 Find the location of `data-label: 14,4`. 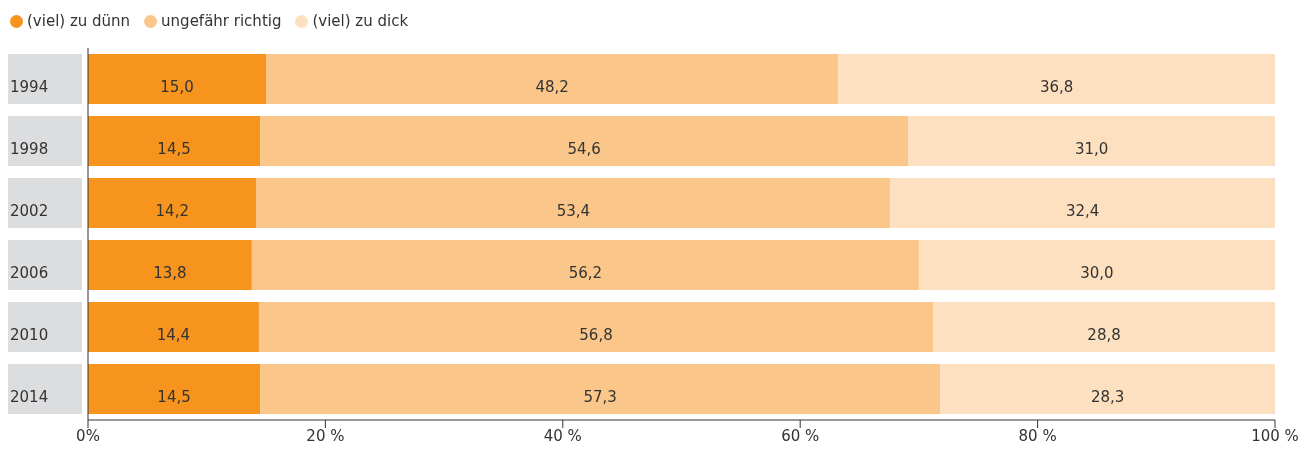

data-label: 14,4 is located at coordinates (173, 335).